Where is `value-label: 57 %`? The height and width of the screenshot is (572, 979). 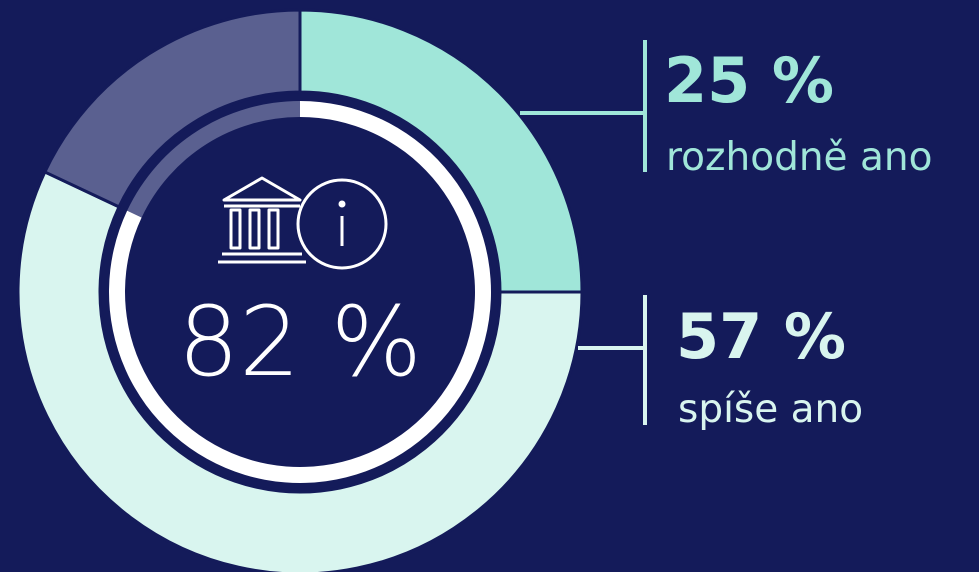
value-label: 57 % is located at coordinates (761, 336).